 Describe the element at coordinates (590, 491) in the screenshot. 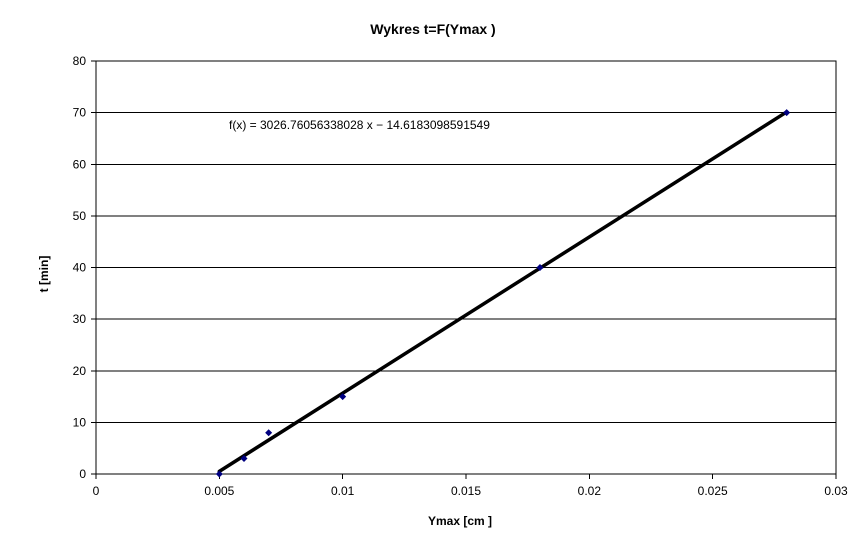

I see `x-tick-label: 0.02` at that location.